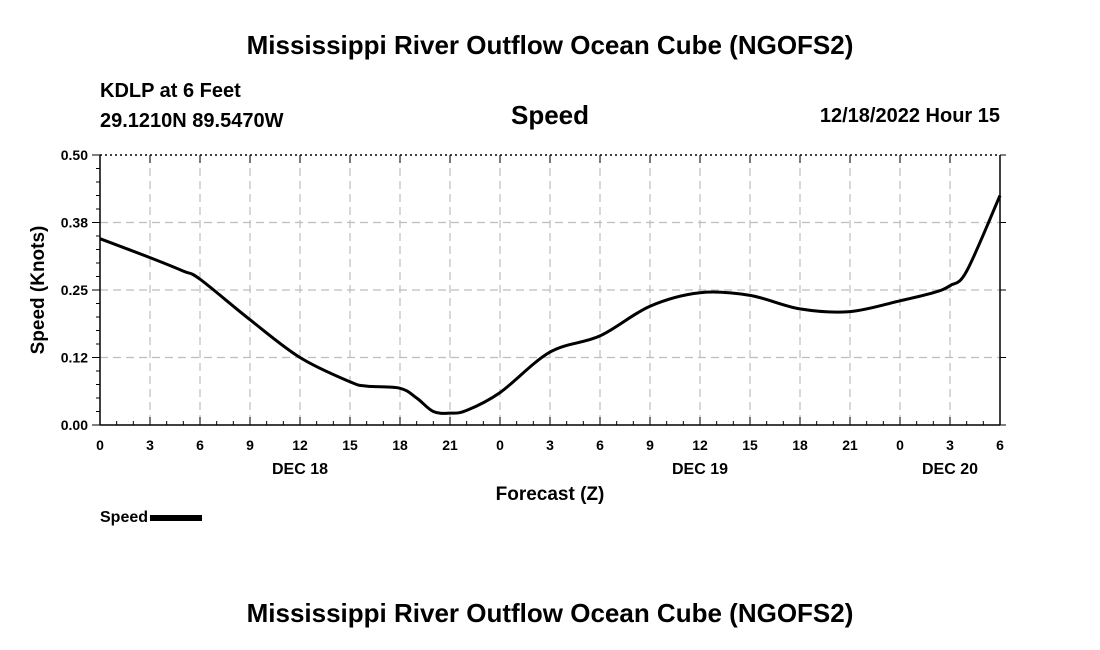  What do you see at coordinates (300, 469) in the screenshot?
I see `day-label: DEC 18` at bounding box center [300, 469].